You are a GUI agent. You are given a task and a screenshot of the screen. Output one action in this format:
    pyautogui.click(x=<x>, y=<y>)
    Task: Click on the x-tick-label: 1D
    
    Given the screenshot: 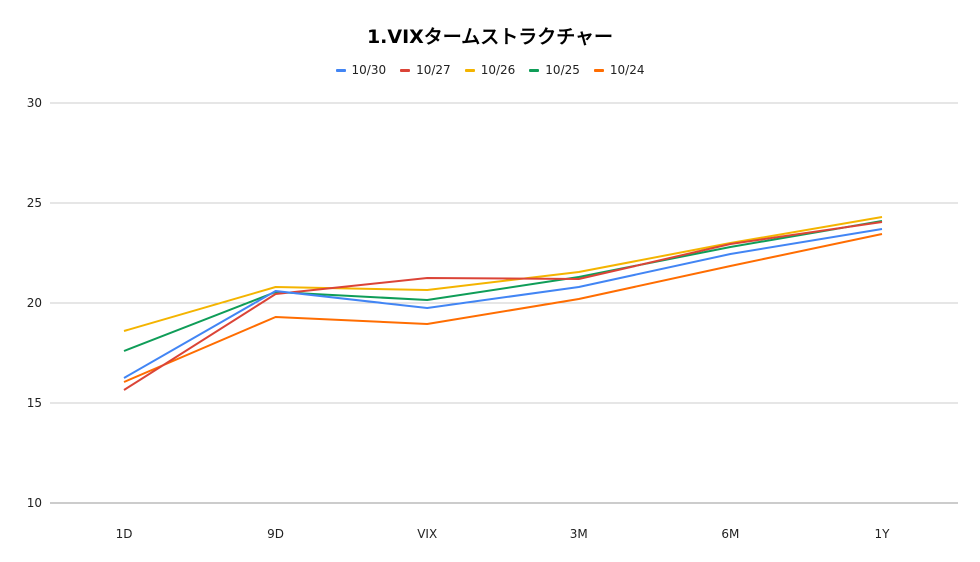 What is the action you would take?
    pyautogui.click(x=124, y=534)
    